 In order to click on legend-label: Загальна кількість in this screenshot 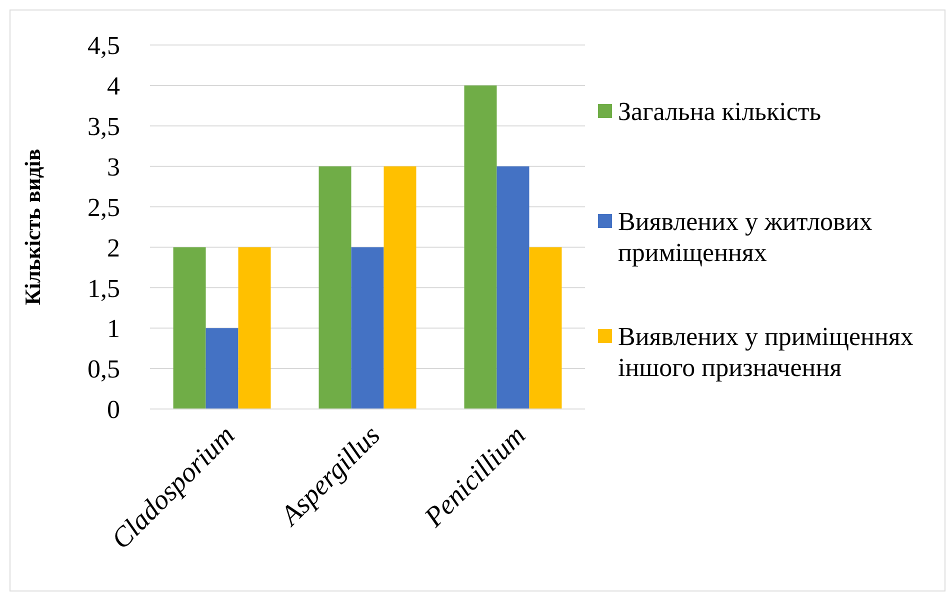, I will do `click(720, 111)`.